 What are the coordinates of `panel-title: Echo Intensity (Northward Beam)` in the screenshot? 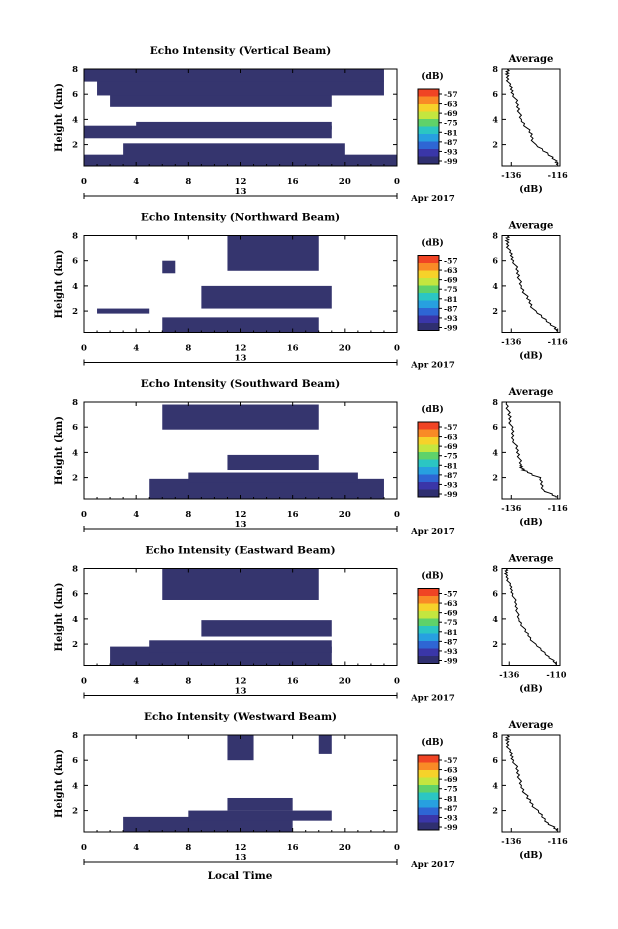 It's located at (240, 218).